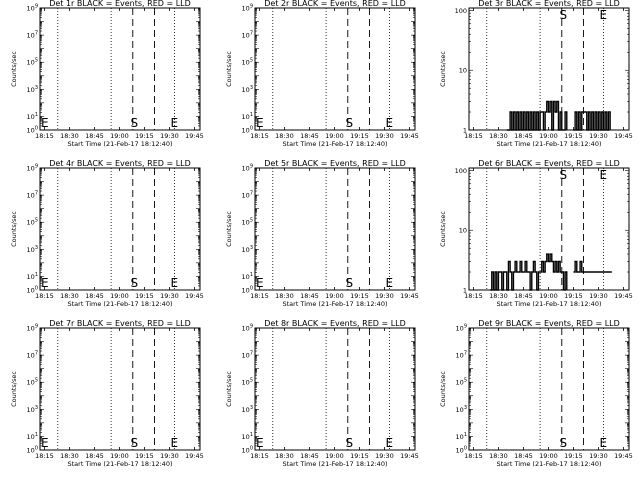 The width and height of the screenshot is (640, 480). Describe the element at coordinates (120, 323) in the screenshot. I see `panel-title: Det 7r BLACK = Events, RED = LLD` at that location.